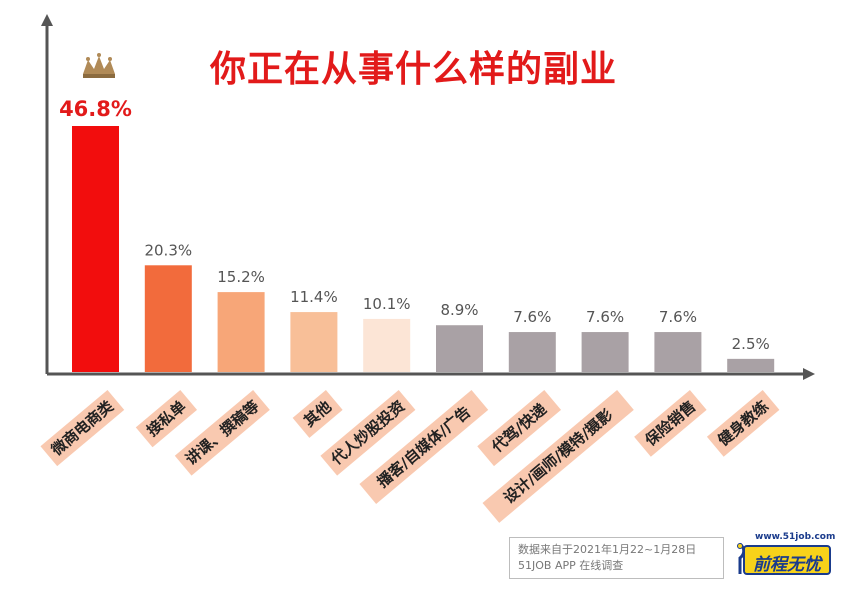 This screenshot has height=601, width=859. Describe the element at coordinates (607, 549) in the screenshot. I see `source-line-1: 数据来自于2021年1月22~1月28日` at that location.